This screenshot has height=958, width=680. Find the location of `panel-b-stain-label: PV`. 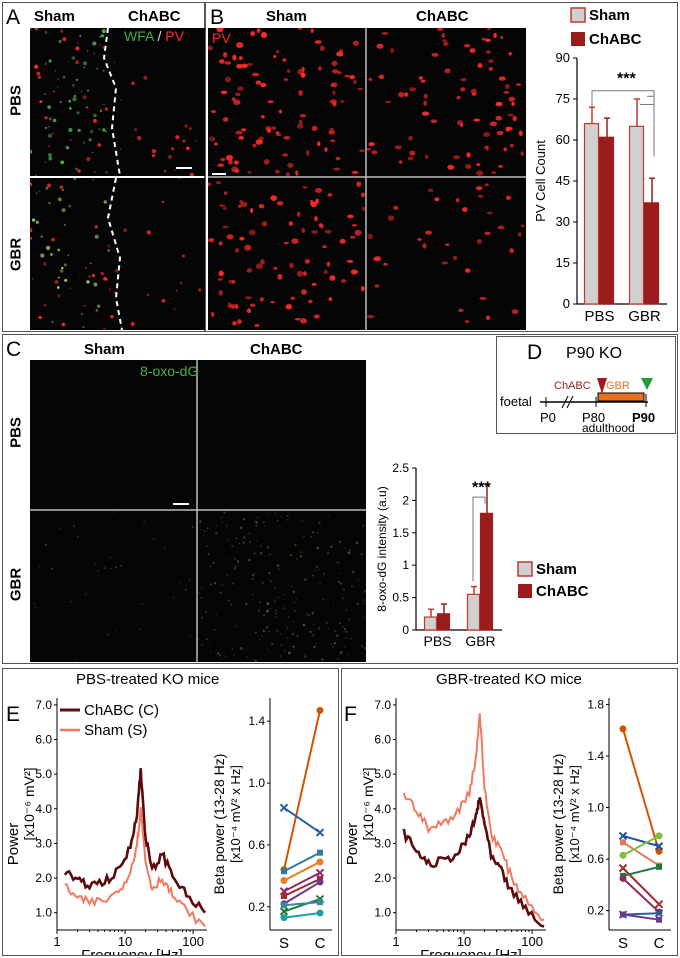

panel-b-stain-label: PV is located at coordinates (221, 38).